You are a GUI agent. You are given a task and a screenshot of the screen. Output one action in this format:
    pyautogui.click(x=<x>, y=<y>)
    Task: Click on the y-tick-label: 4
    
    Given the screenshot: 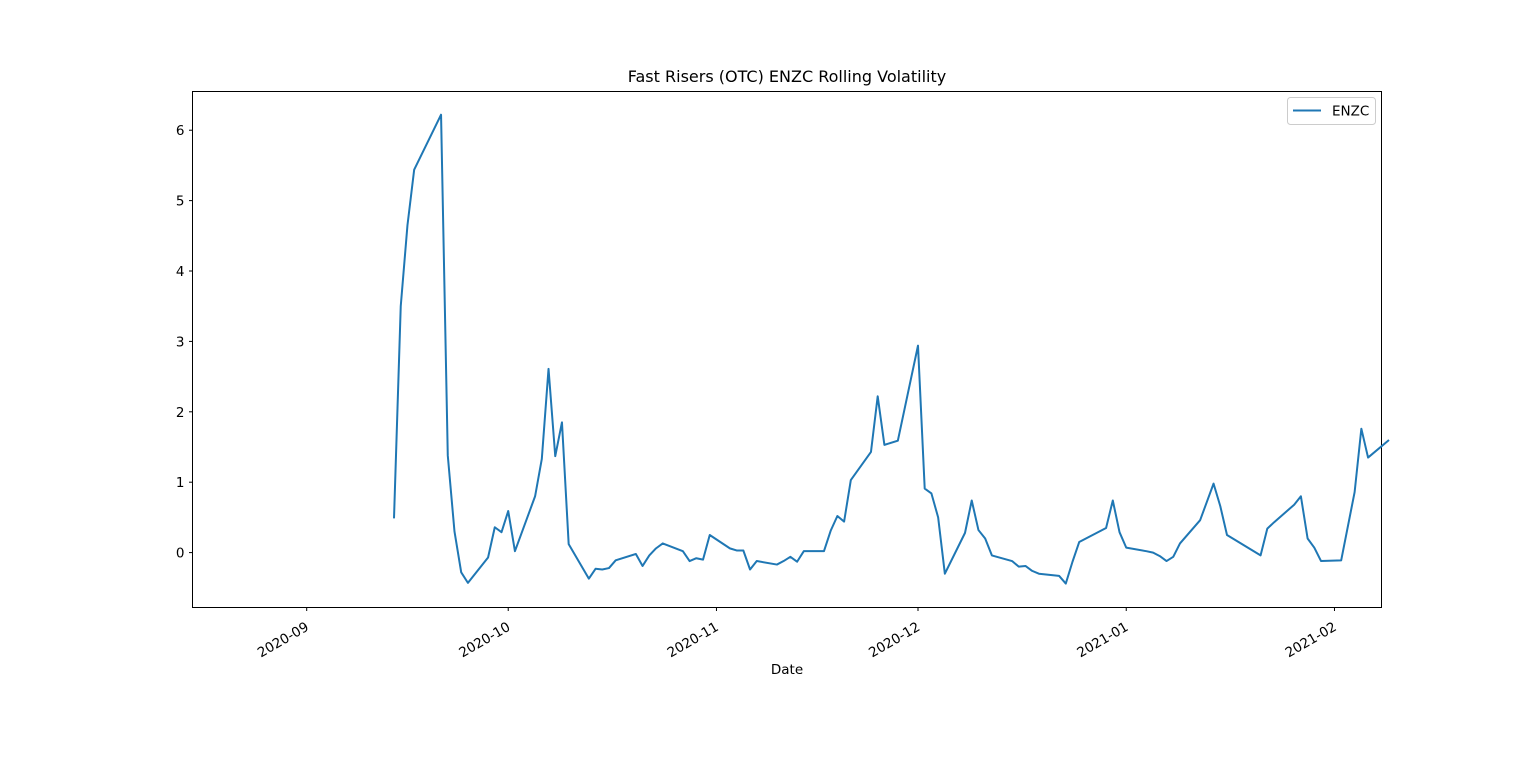 What is the action you would take?
    pyautogui.click(x=180, y=272)
    